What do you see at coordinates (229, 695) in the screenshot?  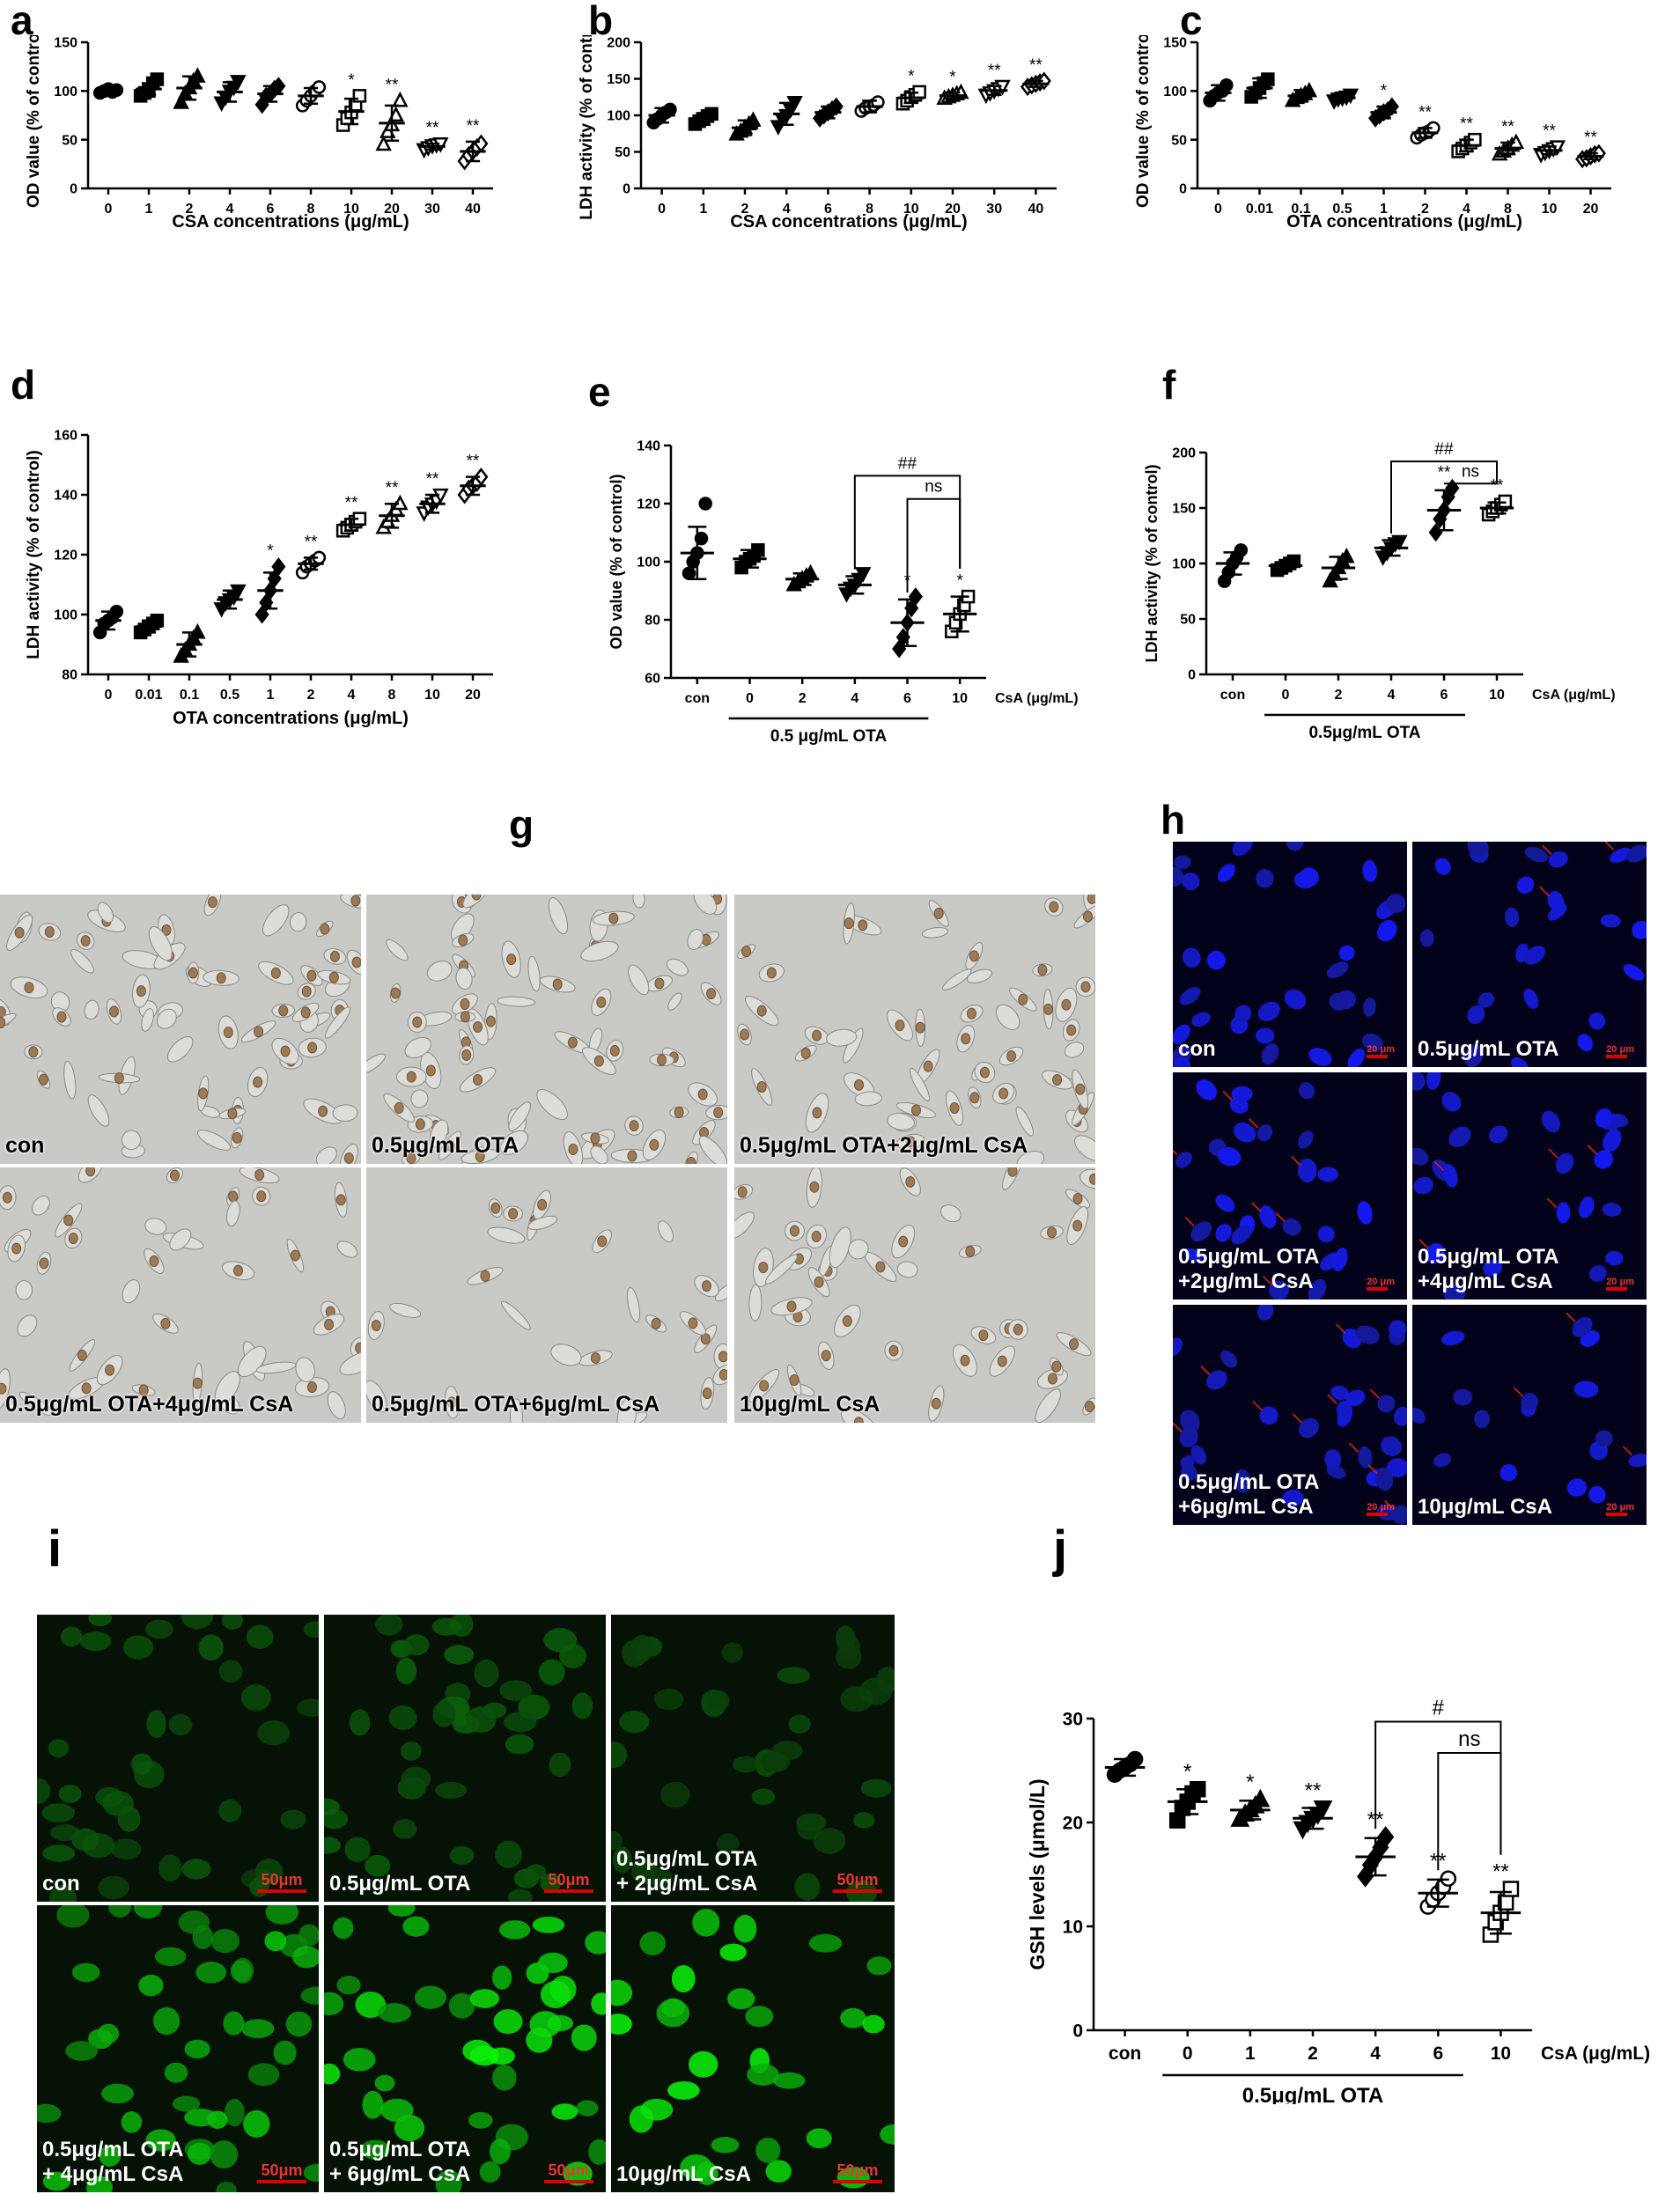 I see `x-tick-label: 0.5` at bounding box center [229, 695].